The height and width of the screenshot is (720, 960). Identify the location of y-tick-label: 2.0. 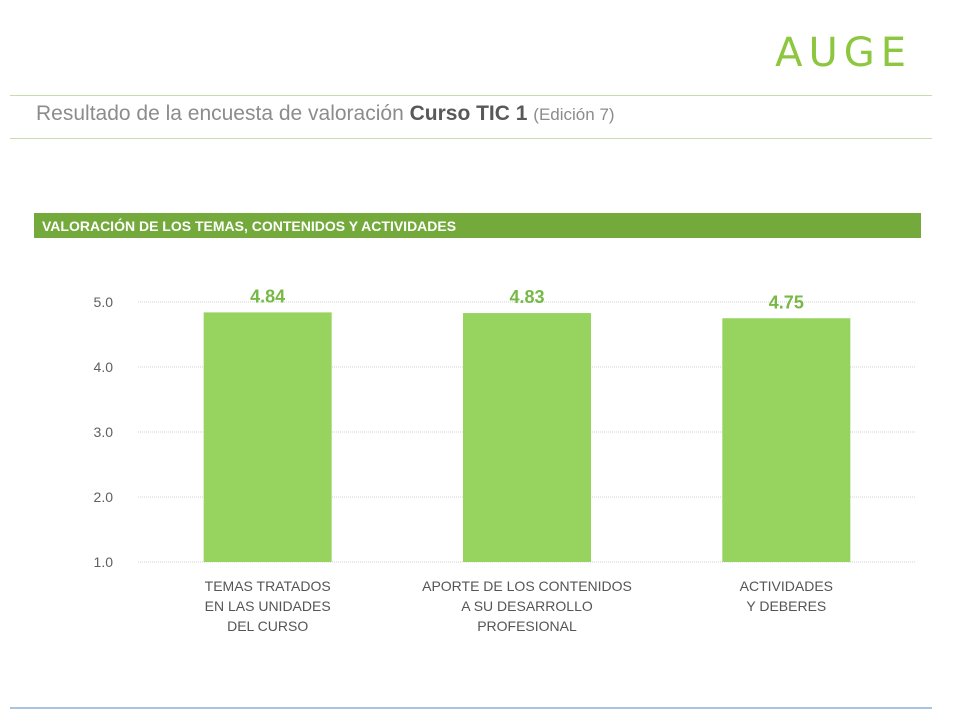
(104, 497).